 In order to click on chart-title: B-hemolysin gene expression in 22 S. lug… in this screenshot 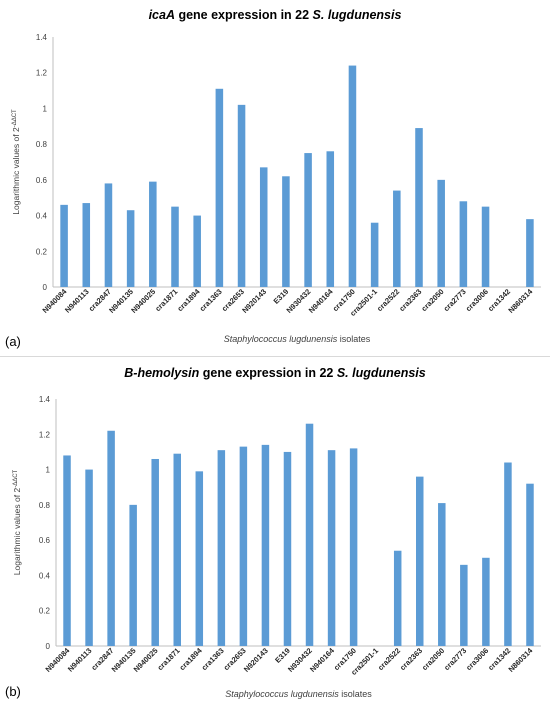, I will do `click(275, 373)`.